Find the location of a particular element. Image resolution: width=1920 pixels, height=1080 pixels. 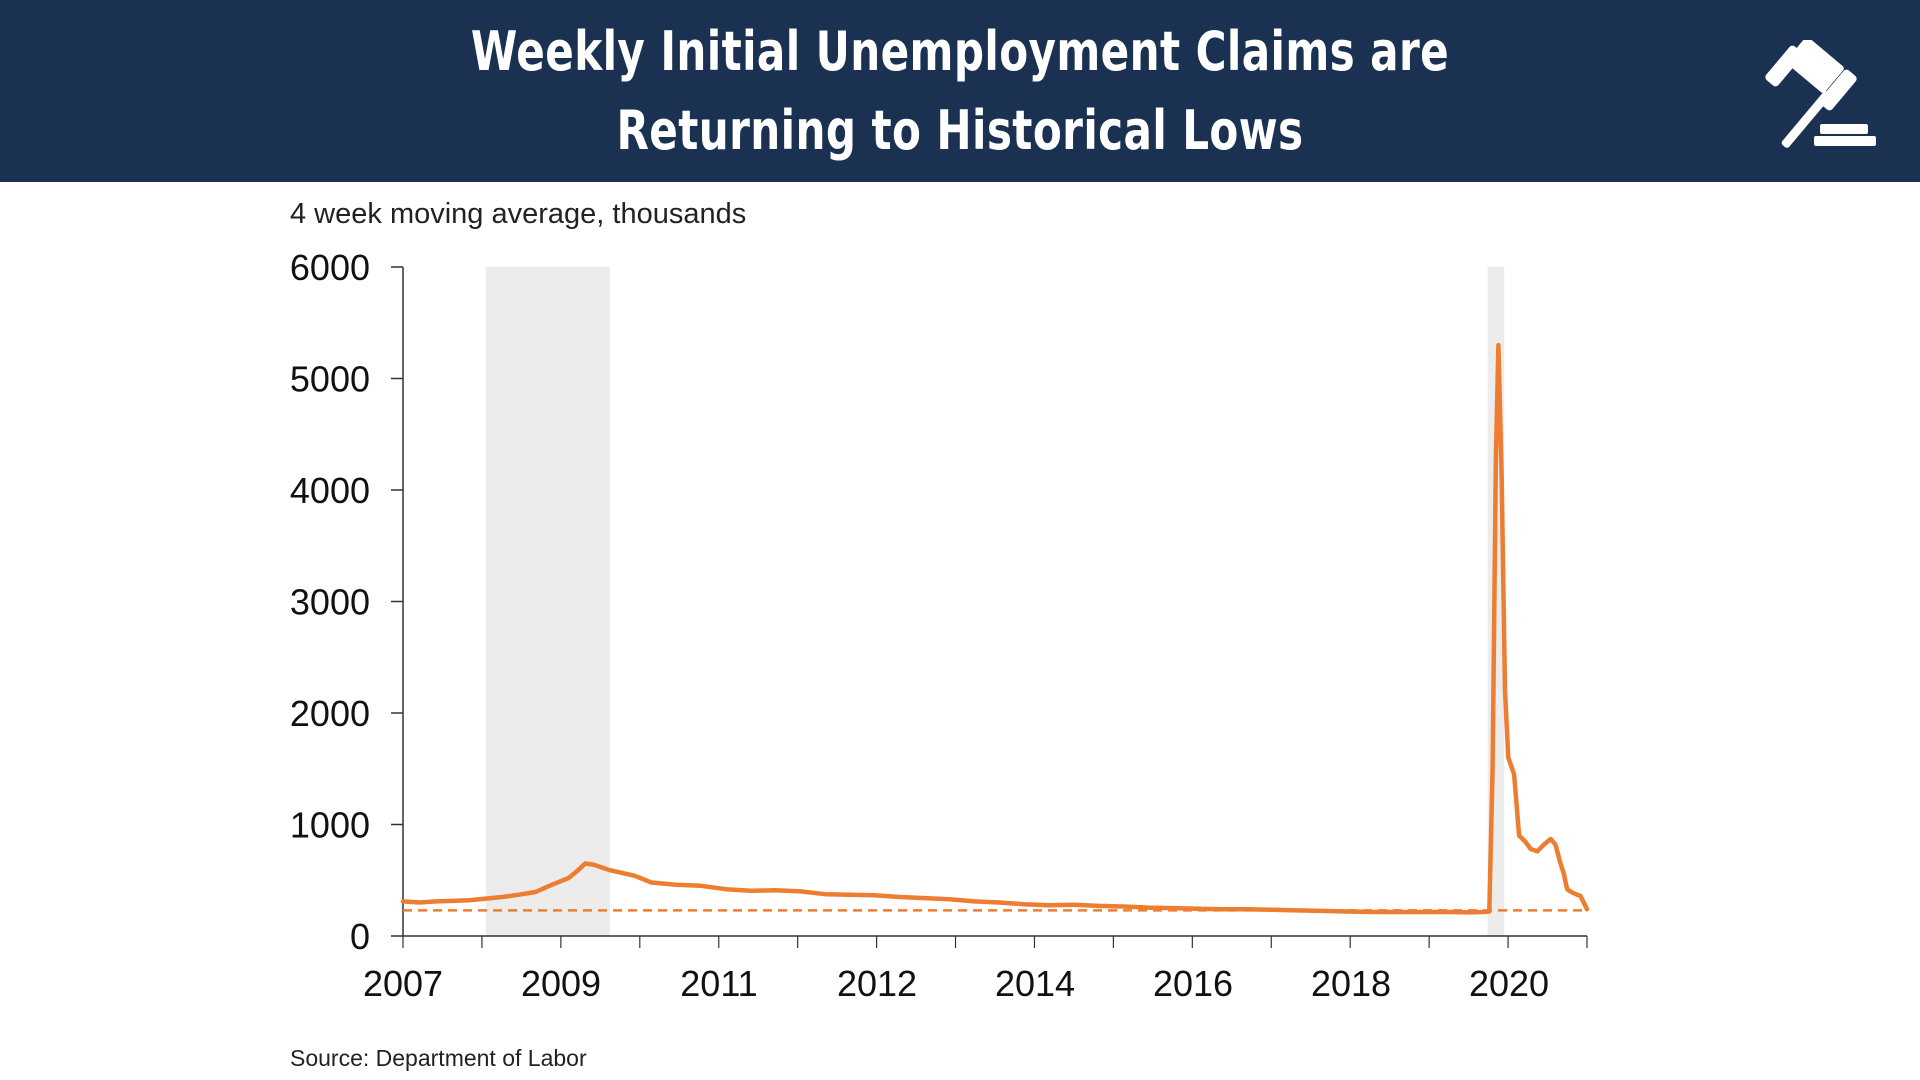

y-tick-label-1000: 1000 is located at coordinates (330, 825).